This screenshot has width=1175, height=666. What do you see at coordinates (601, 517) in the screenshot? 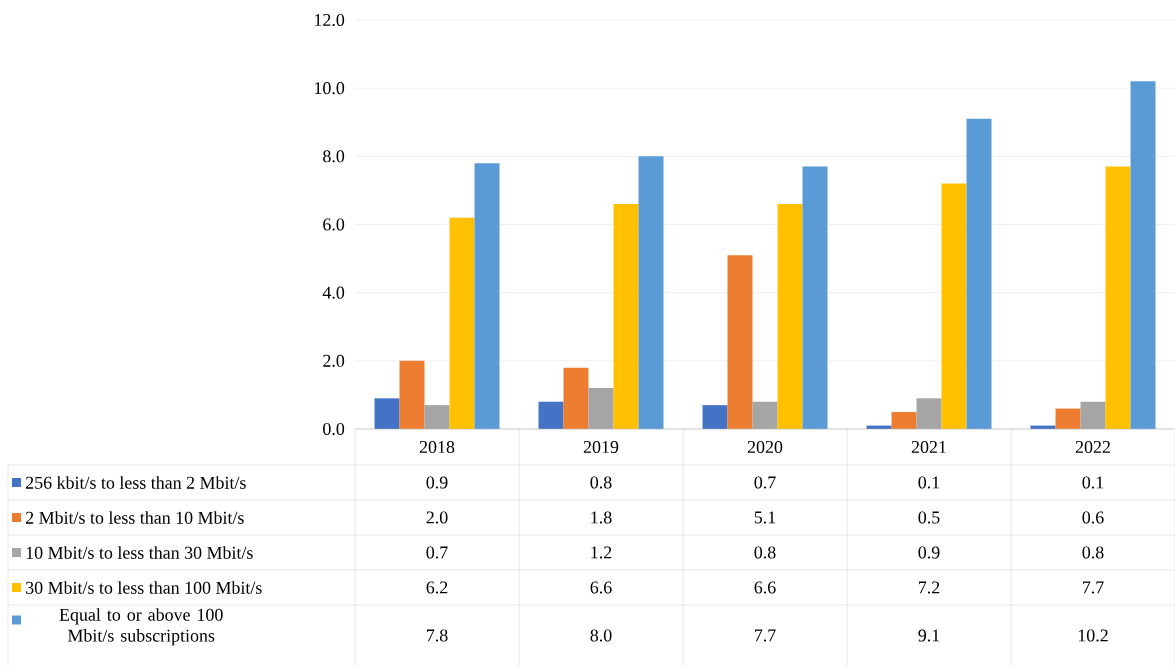
I see `data-label: 1.8` at bounding box center [601, 517].